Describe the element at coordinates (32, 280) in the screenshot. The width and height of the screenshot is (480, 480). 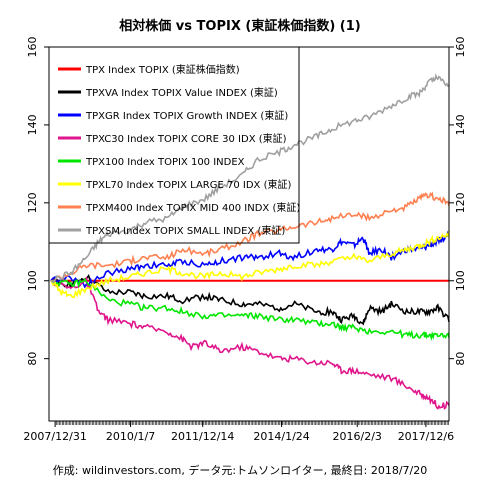
I see `y-tick-label-left: 100` at that location.